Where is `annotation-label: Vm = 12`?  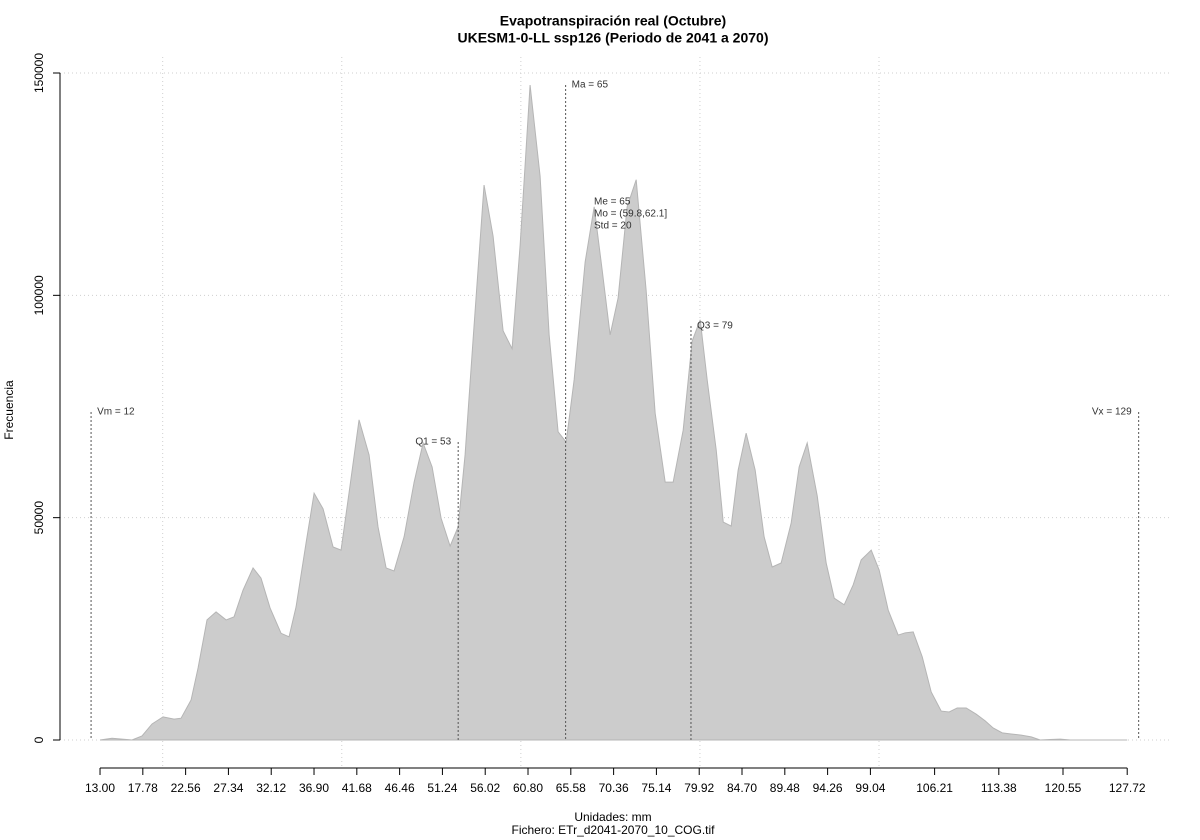
annotation-label: Vm = 12 is located at coordinates (116, 412).